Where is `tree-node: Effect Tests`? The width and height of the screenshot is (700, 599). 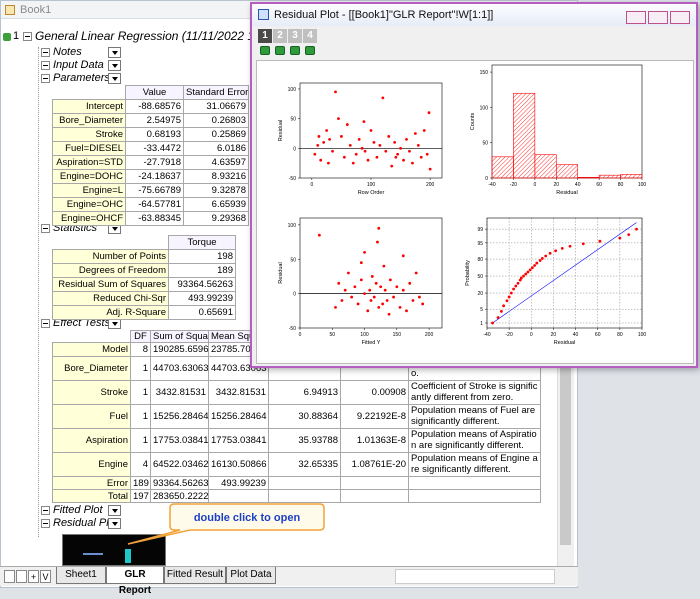
tree-node: Effect Tests is located at coordinates (82, 323).